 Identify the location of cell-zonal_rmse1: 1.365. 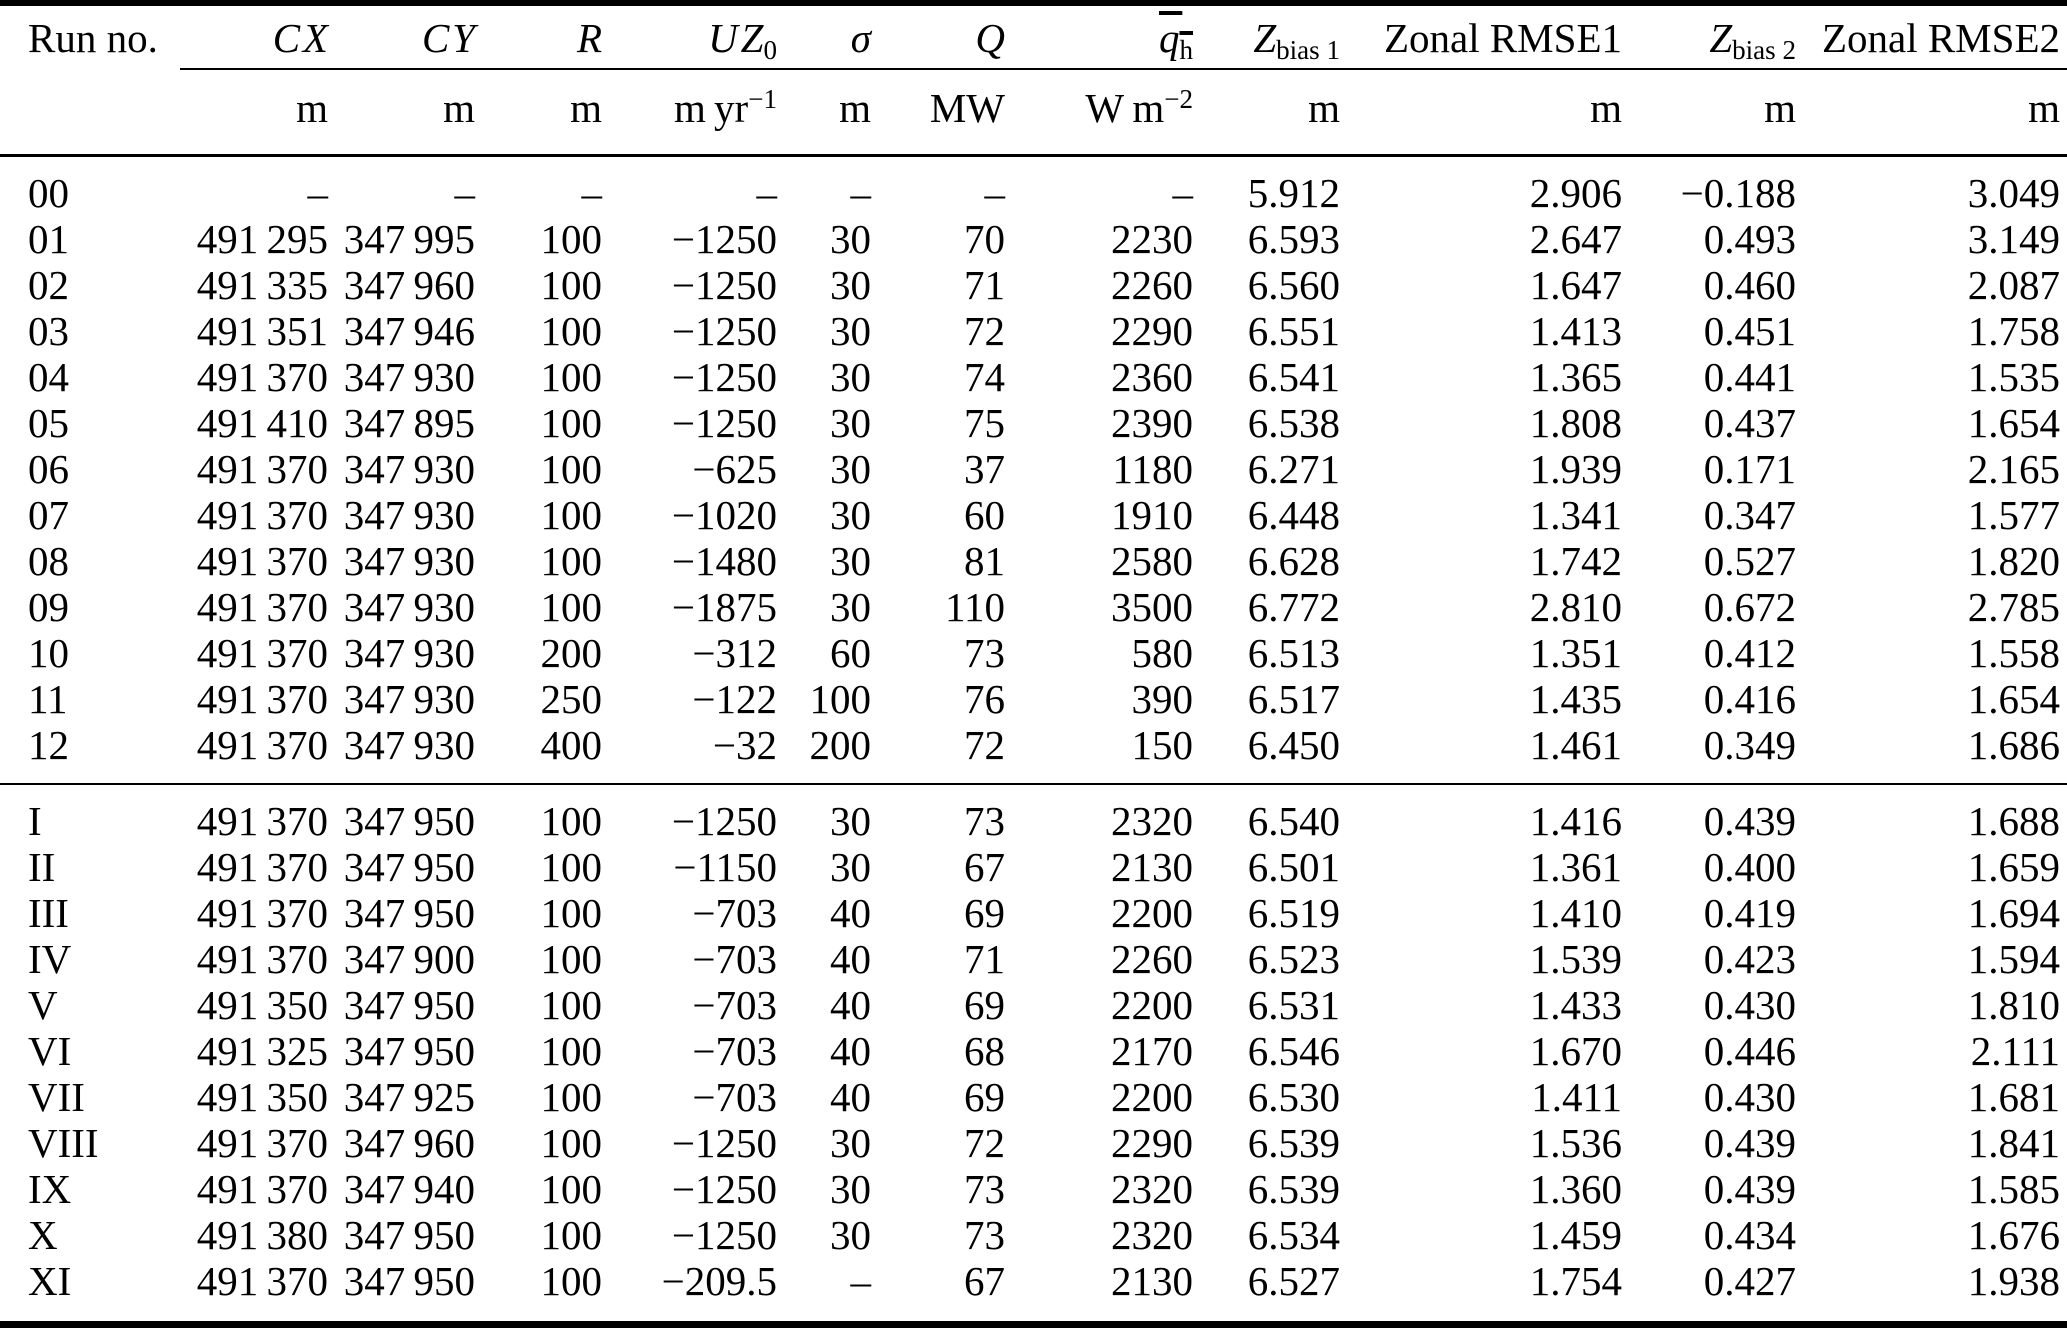
(1575, 376).